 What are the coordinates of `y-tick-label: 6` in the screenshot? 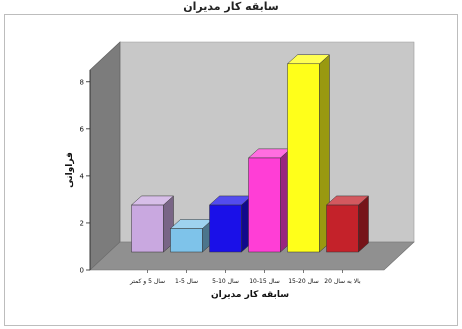 It's located at (82, 129).